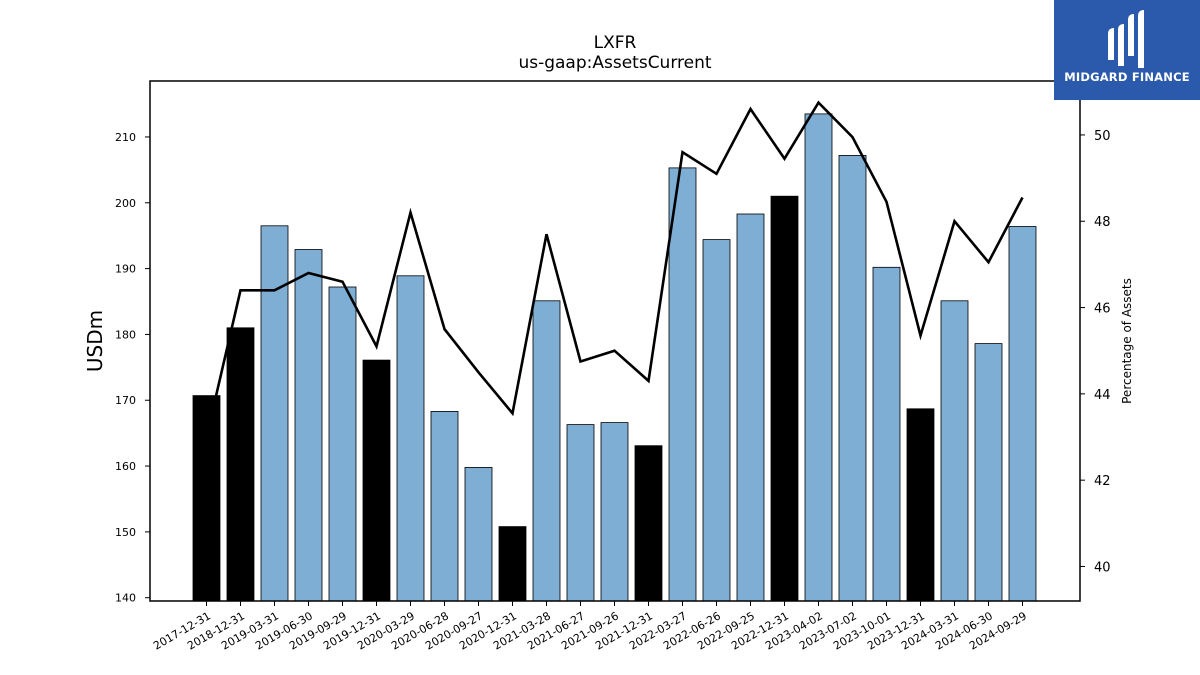 This screenshot has width=1200, height=675. I want to click on y2-tick-label: 50, so click(1102, 136).